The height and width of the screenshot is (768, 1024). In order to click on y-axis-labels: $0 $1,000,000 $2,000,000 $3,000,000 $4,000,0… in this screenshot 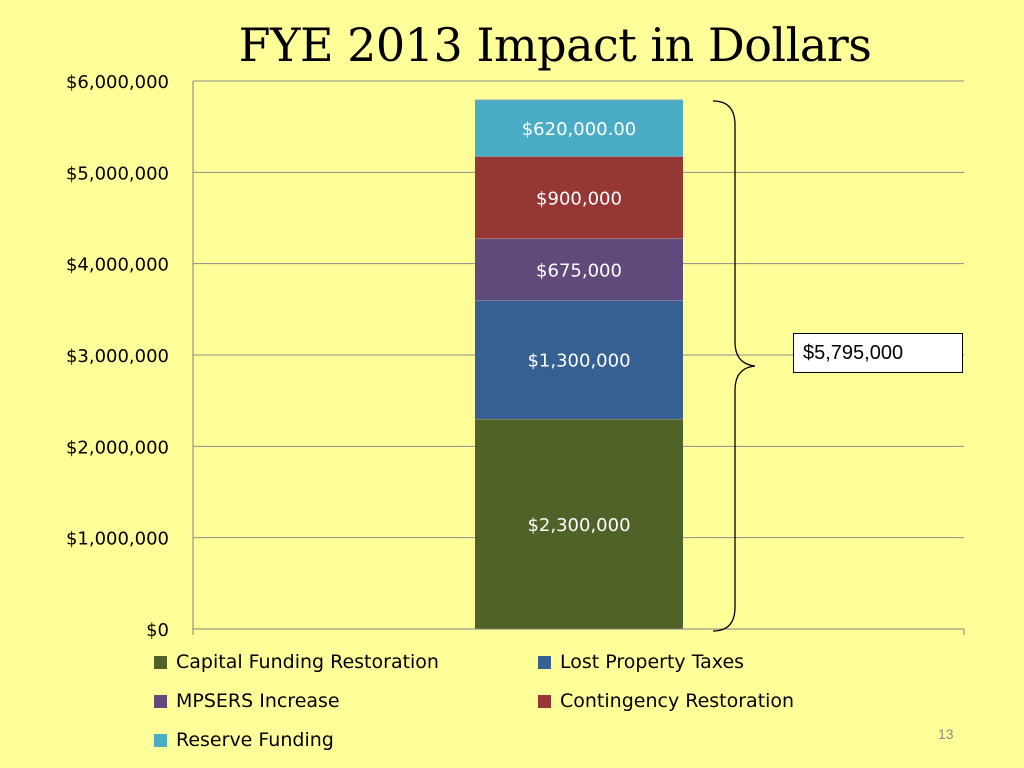, I will do `click(117, 356)`.